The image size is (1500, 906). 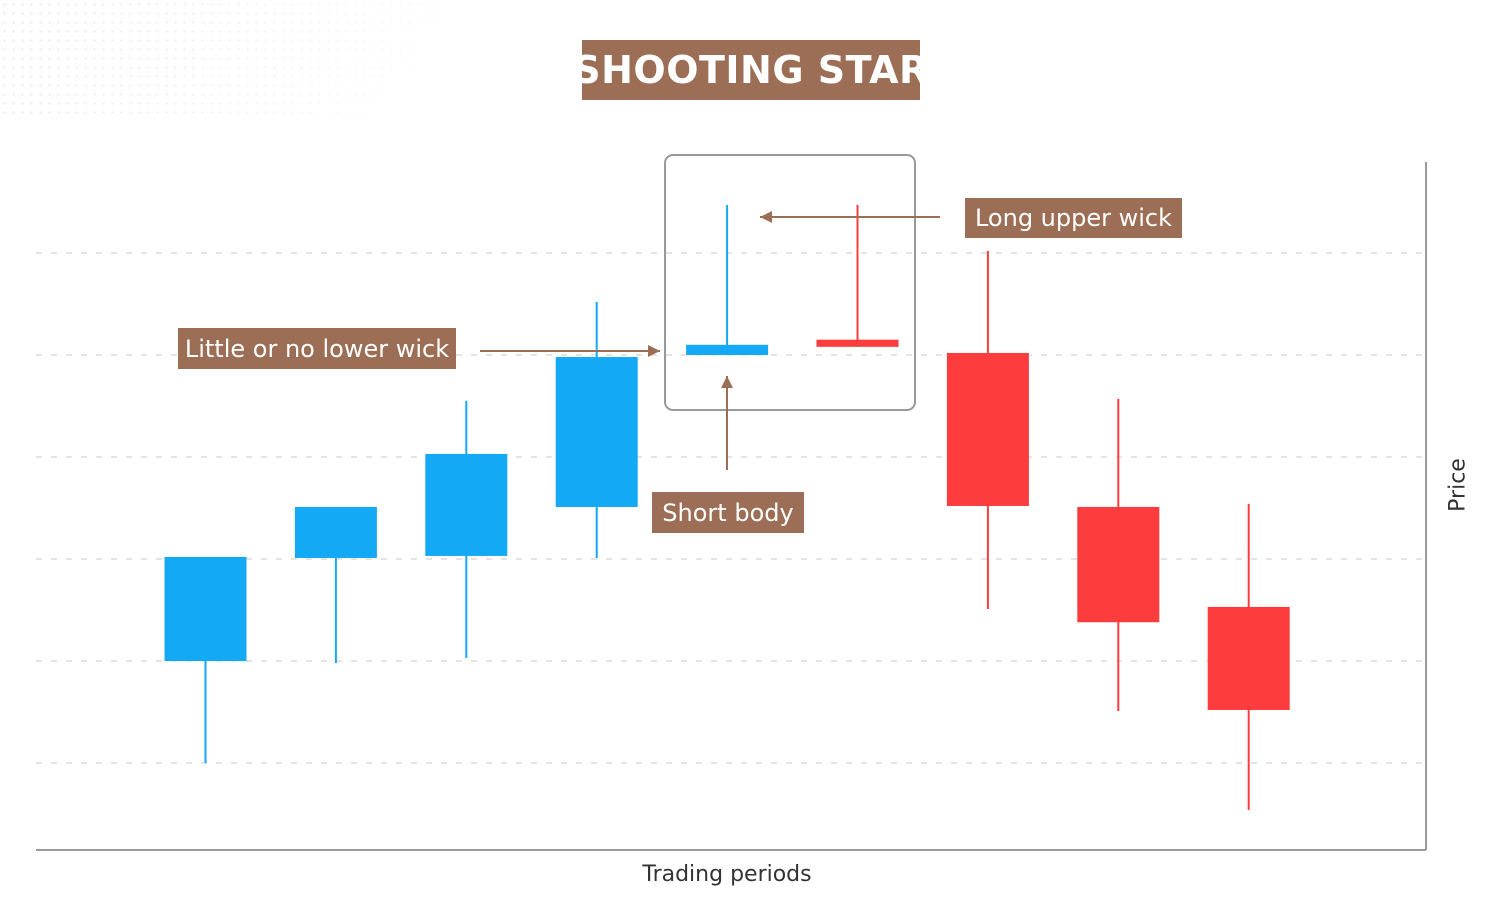 What do you see at coordinates (466, 504) in the screenshot?
I see `candle-3-body` at bounding box center [466, 504].